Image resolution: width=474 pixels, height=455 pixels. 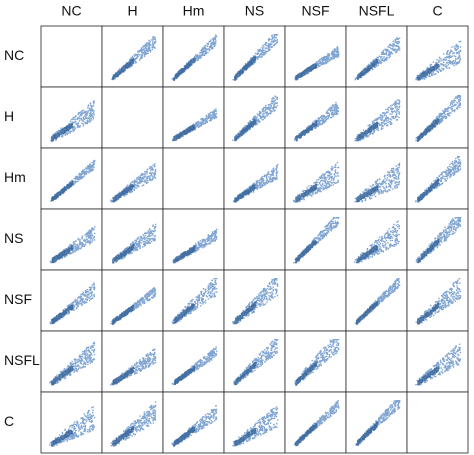 I want to click on column-label: Hm, so click(x=194, y=11).